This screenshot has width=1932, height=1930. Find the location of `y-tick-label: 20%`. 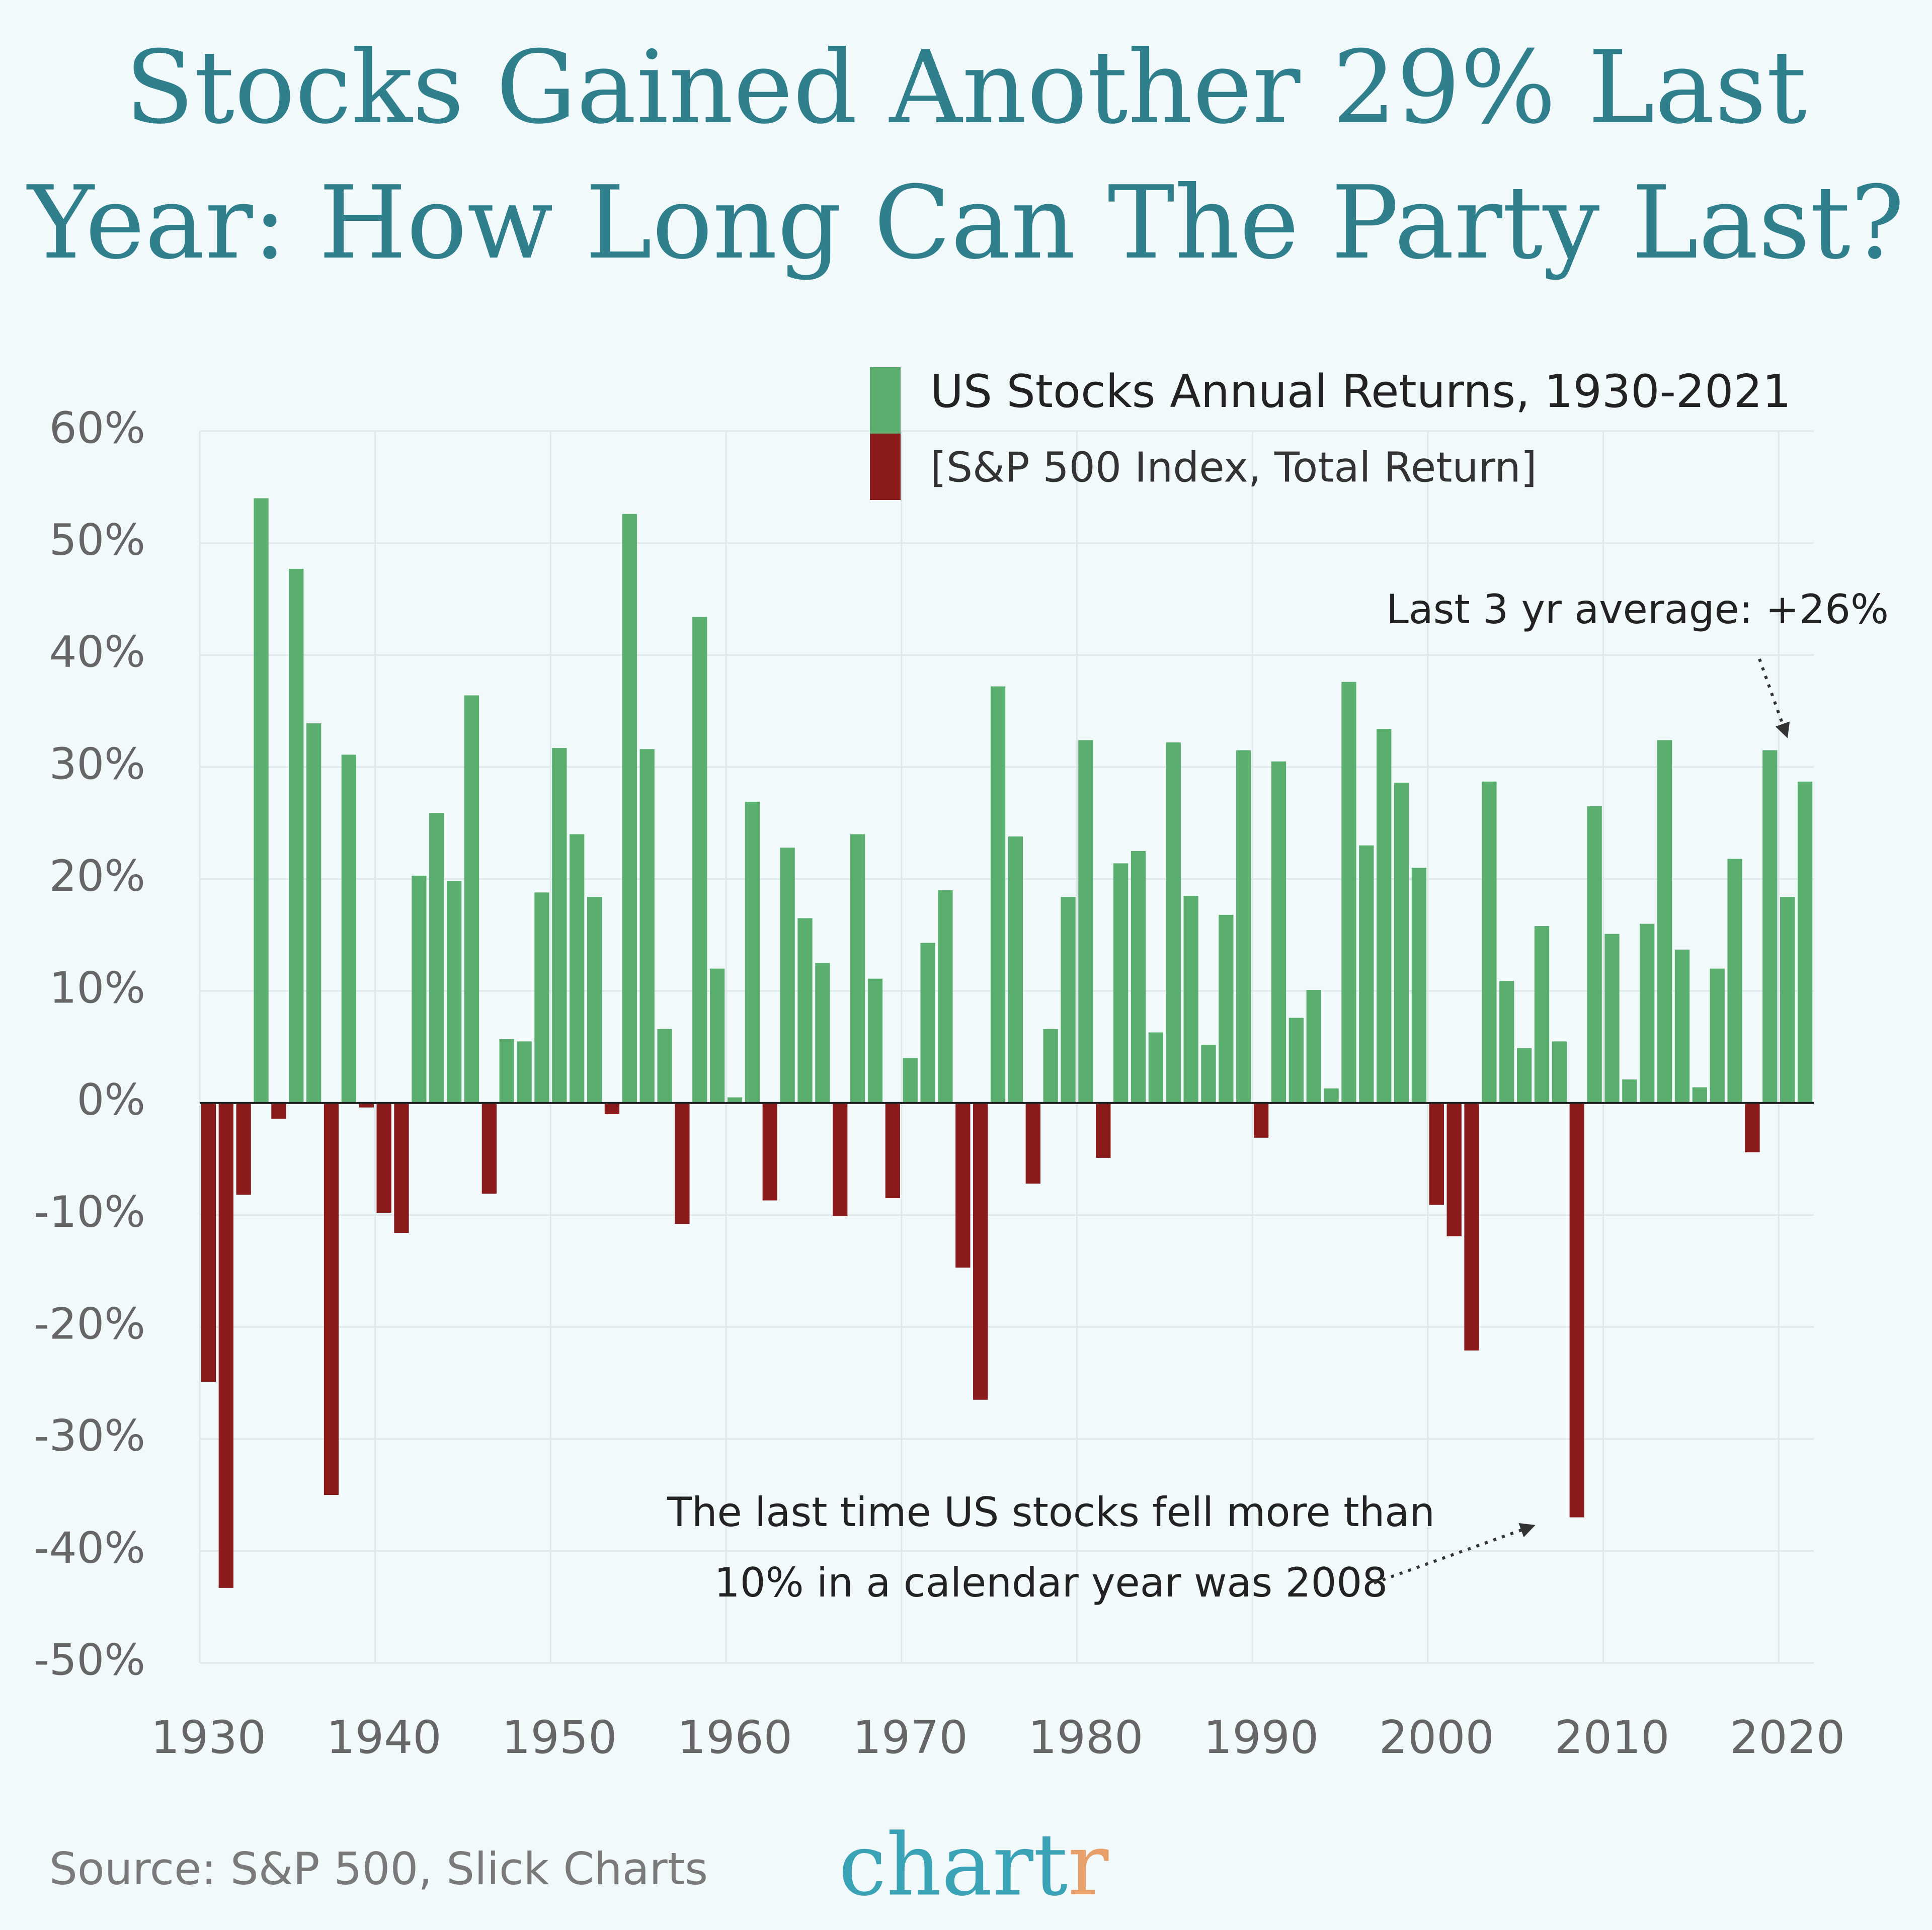

y-tick-label: 20% is located at coordinates (97, 876).